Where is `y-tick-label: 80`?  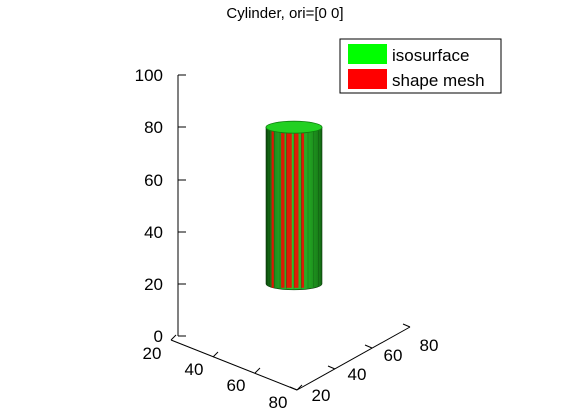
y-tick-label: 80 is located at coordinates (429, 345).